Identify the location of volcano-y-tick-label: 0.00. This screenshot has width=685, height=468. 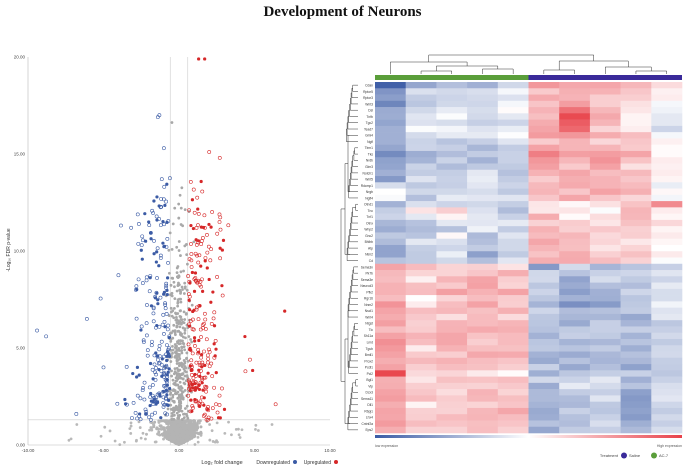
(20, 445).